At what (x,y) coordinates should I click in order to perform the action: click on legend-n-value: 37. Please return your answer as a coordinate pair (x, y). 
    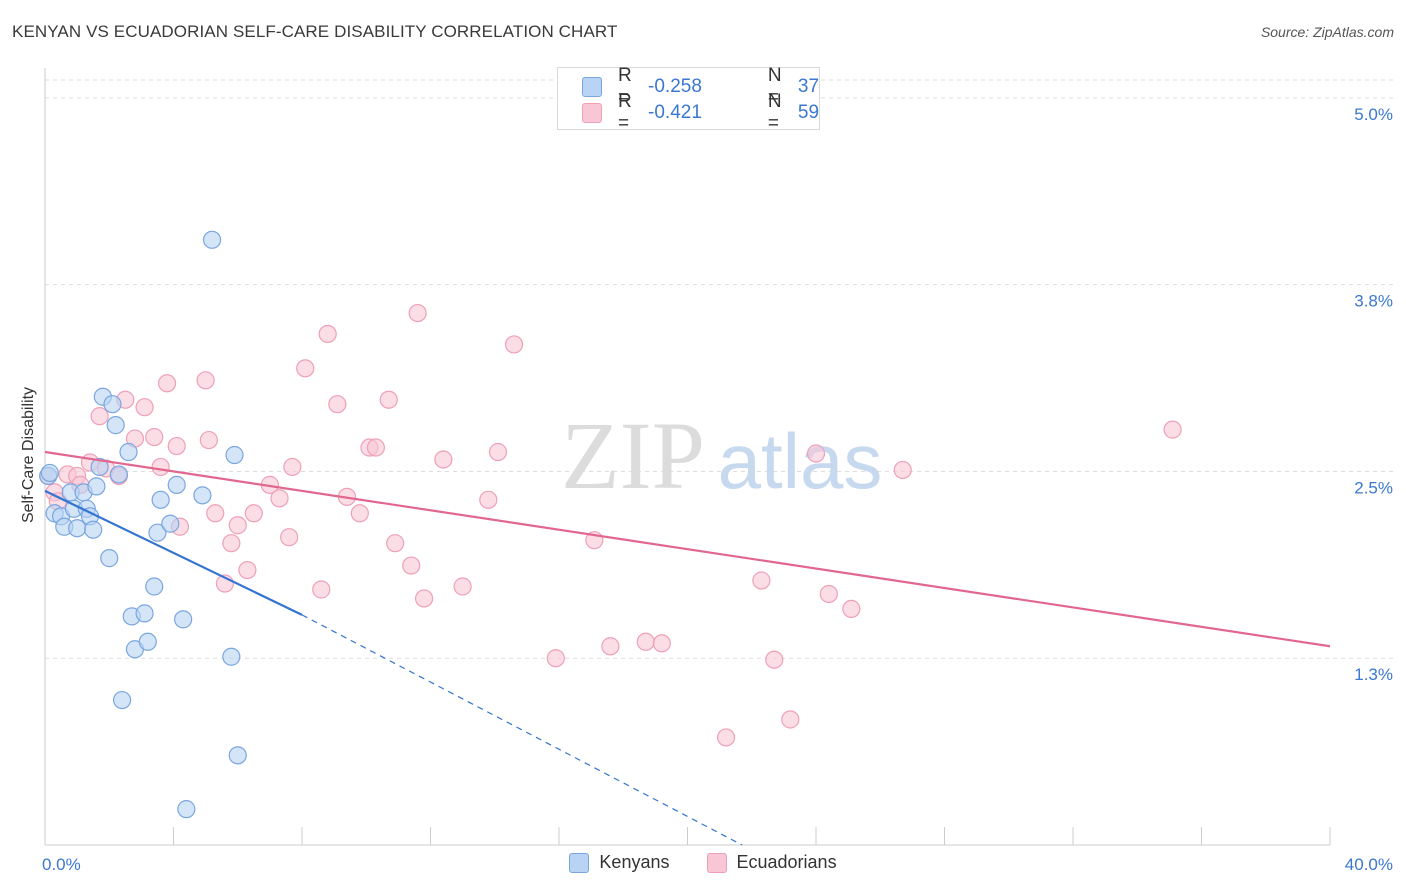
    Looking at the image, I should click on (808, 86).